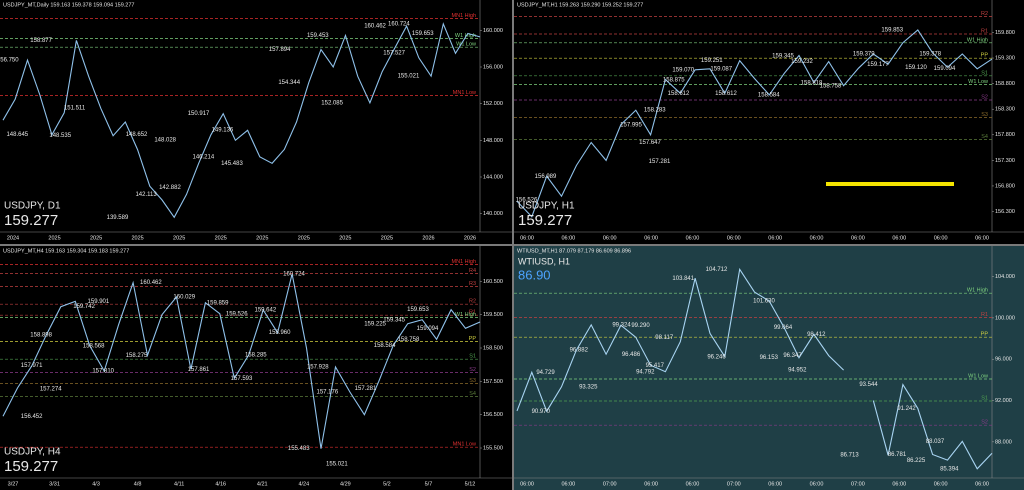 Image resolution: width=1024 pixels, height=490 pixels. Describe the element at coordinates (493, 214) in the screenshot. I see `price-axis-label: 140.000` at that location.